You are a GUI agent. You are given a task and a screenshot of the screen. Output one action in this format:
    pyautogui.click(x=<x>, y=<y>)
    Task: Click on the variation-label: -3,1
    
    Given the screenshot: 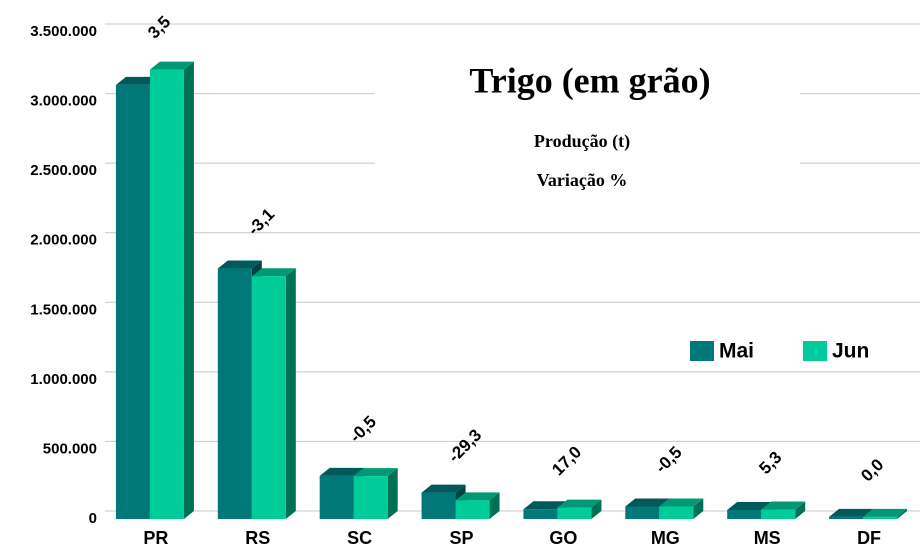 What is the action you would take?
    pyautogui.click(x=261, y=222)
    